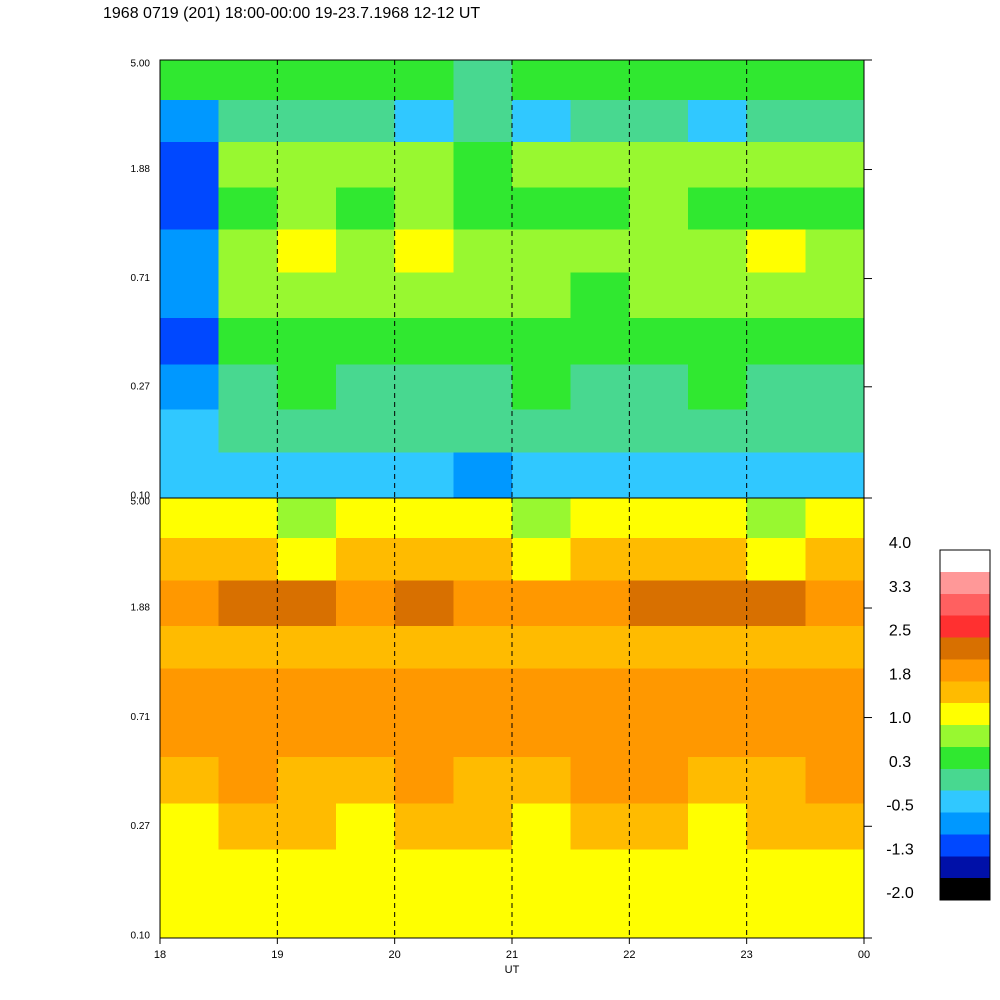  I want to click on y-tick-label: 1.88, so click(141, 608).